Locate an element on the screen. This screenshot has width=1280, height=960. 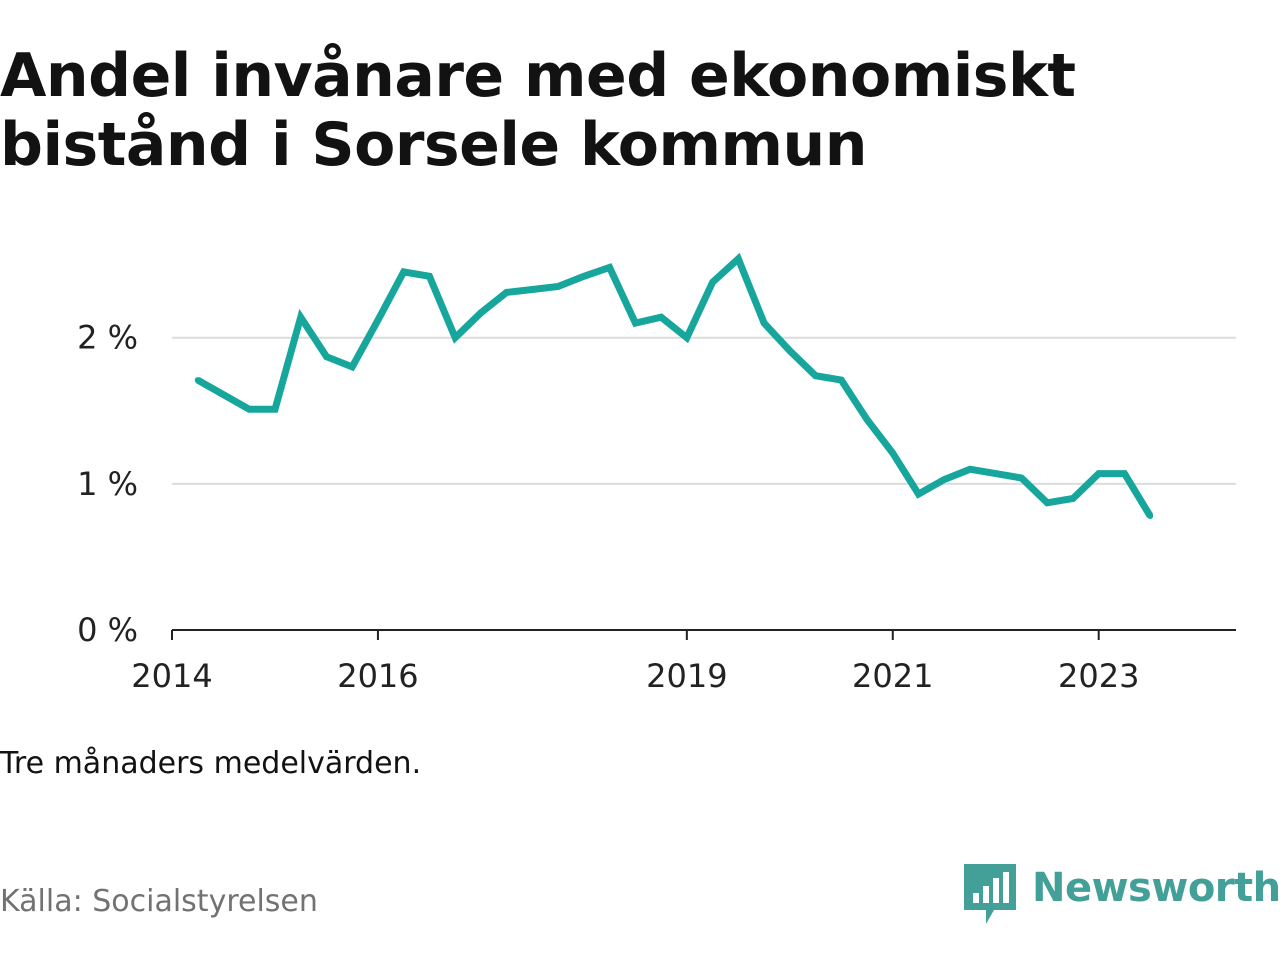
newsworthy-logo: Newsworthy is located at coordinates (1122, 895).